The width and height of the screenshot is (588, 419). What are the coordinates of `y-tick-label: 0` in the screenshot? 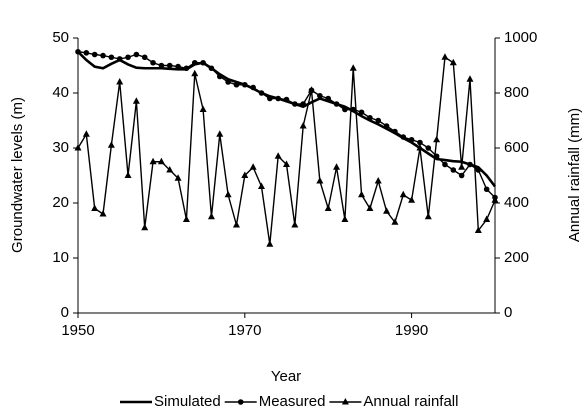 It's located at (65, 312).